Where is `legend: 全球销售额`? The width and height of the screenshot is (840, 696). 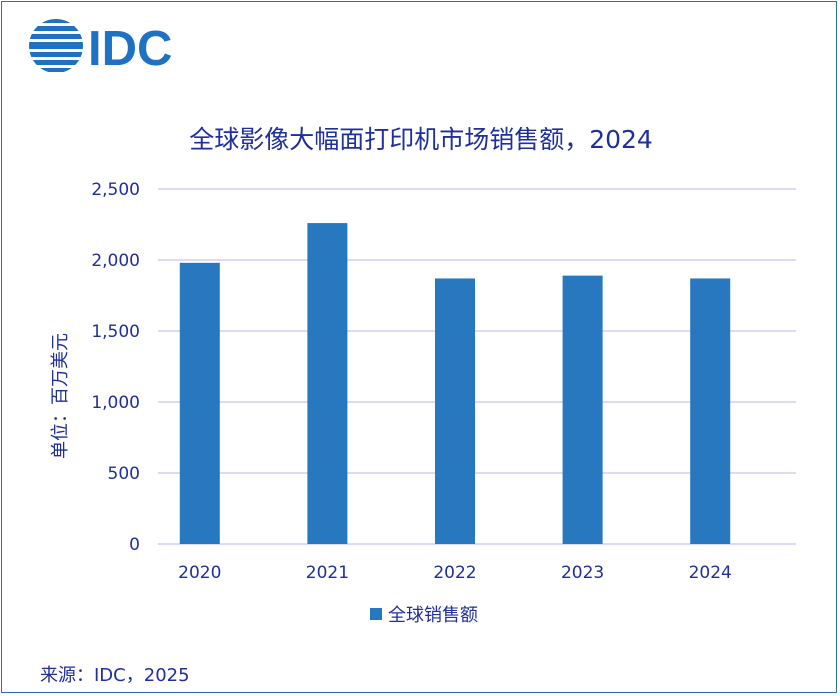 legend: 全球销售额 is located at coordinates (424, 615).